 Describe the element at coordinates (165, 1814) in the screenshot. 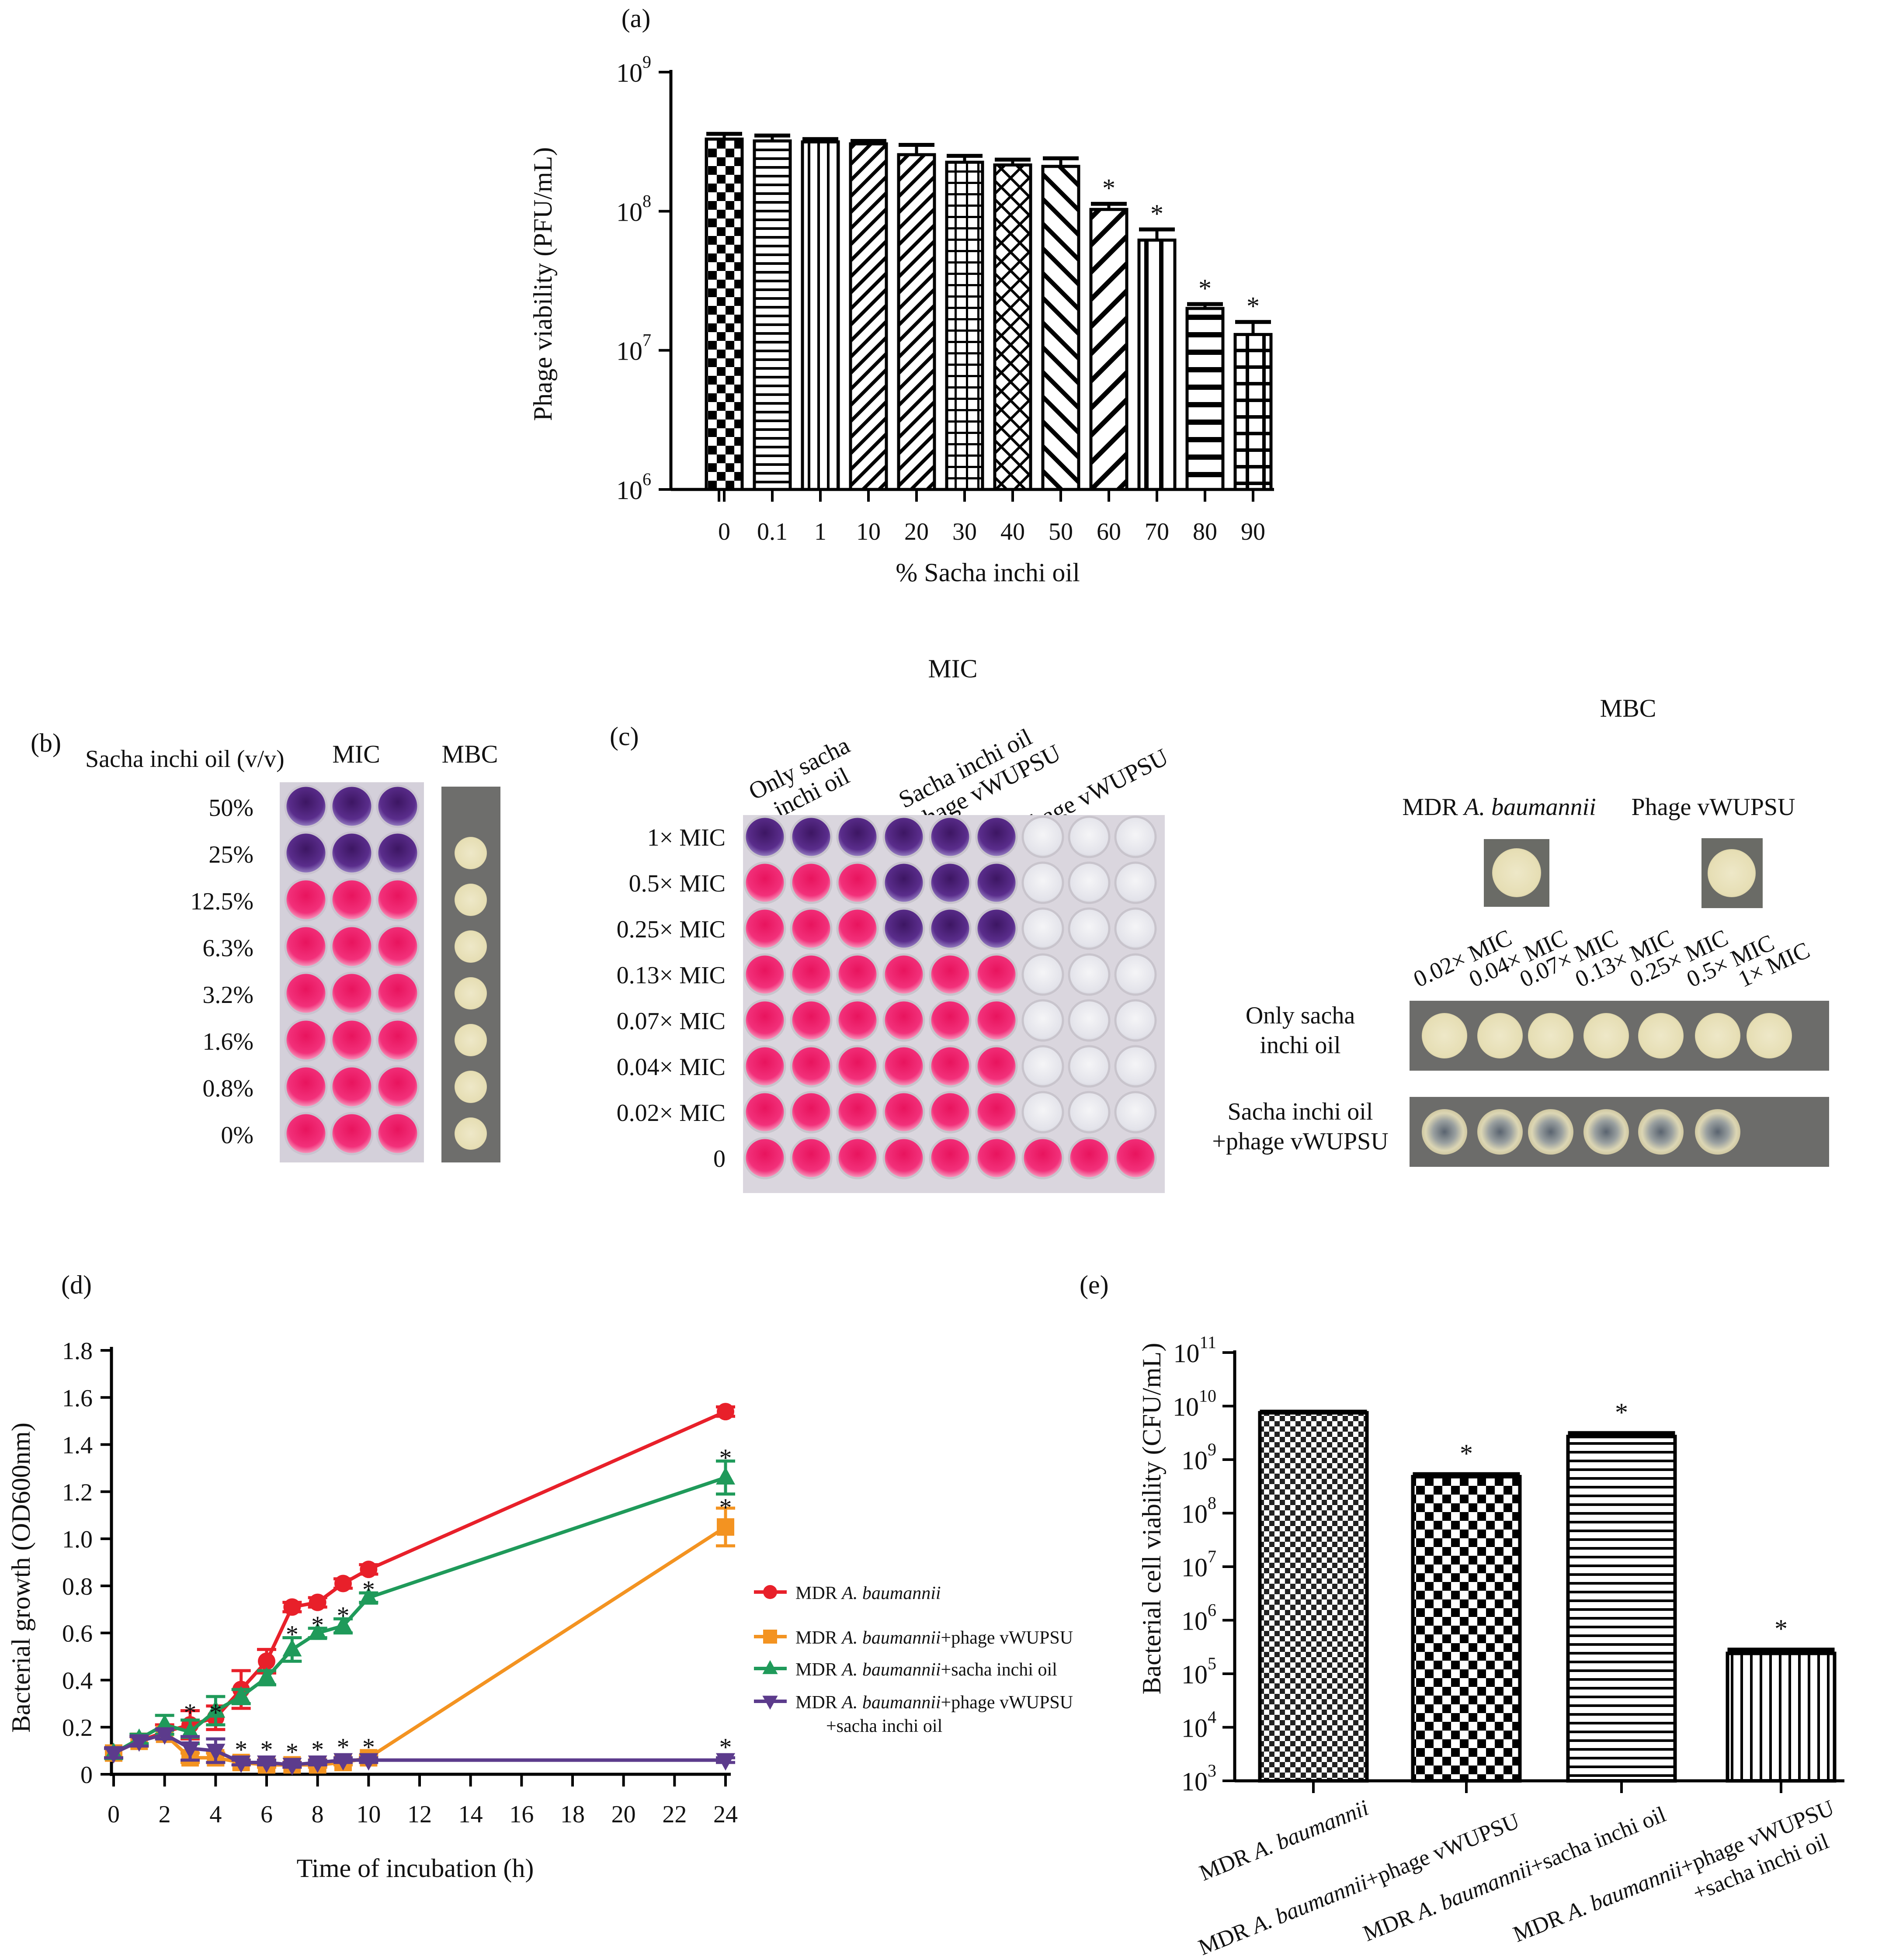

I see `panel-d-x-tick-label: 2` at that location.